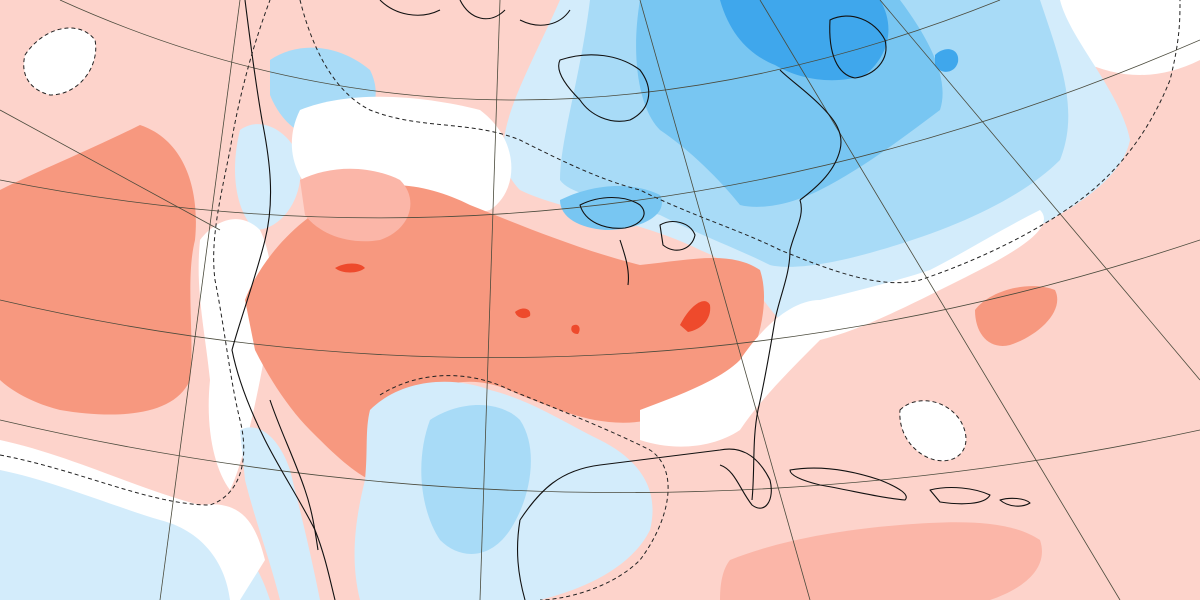  Describe the element at coordinates (810, 135) in the screenshot. I see `coastline-canada-east` at that location.